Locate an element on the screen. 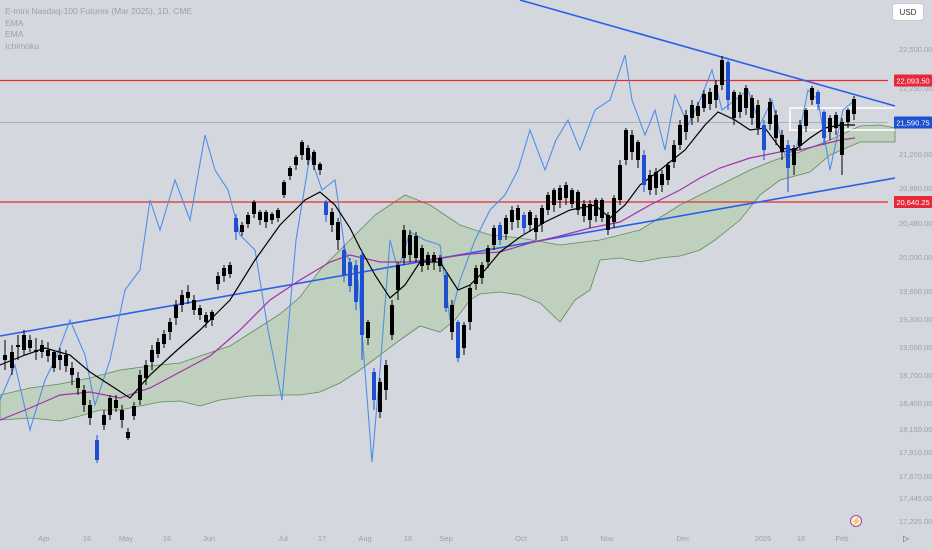 This screenshot has width=932, height=550. x-tick-label: Feb is located at coordinates (842, 538).